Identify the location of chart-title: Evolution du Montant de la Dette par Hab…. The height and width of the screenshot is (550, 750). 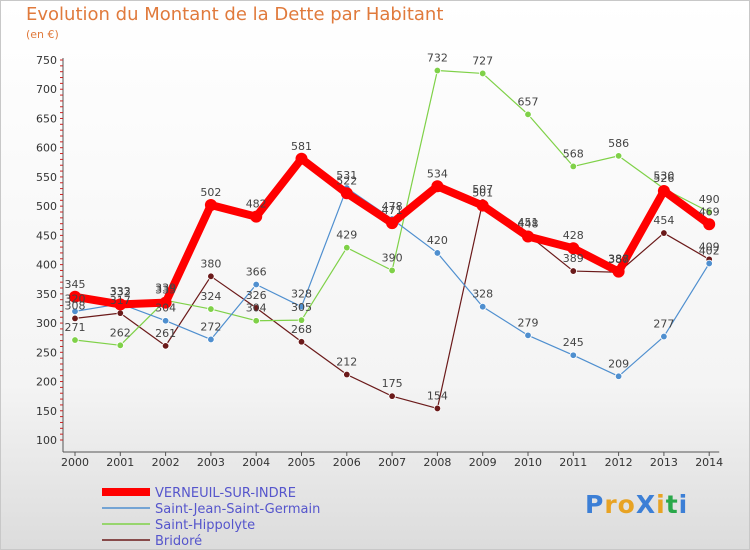
(235, 14).